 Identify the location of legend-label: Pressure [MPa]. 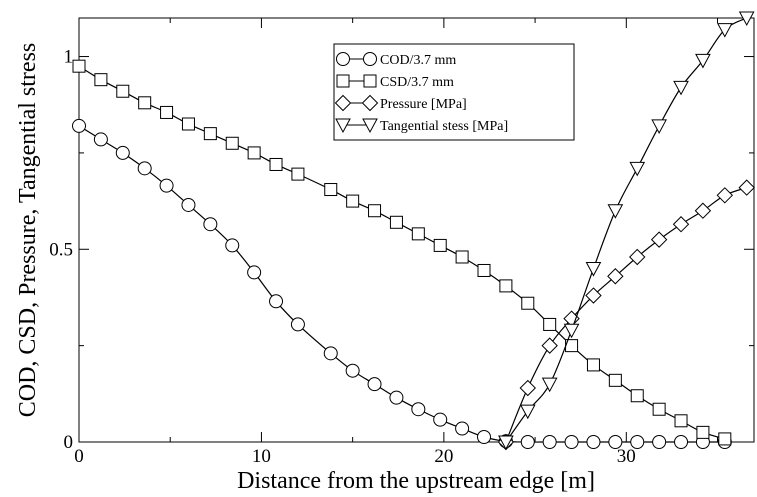
(423, 104).